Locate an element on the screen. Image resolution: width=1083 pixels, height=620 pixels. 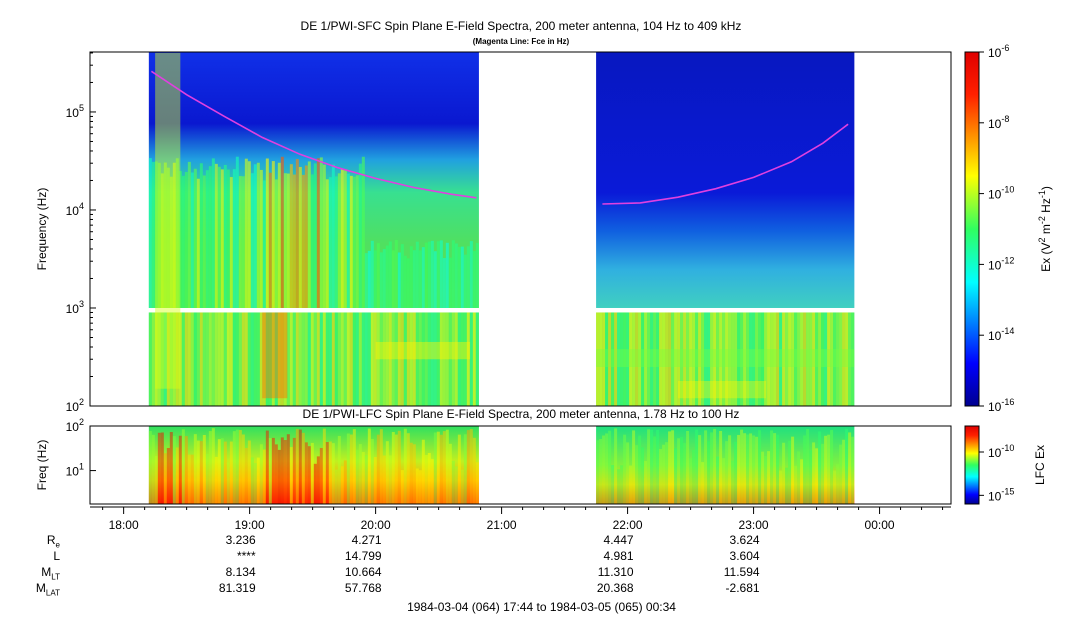
sfc-colorbar-tick-label: 10-16 is located at coordinates (1001, 405).